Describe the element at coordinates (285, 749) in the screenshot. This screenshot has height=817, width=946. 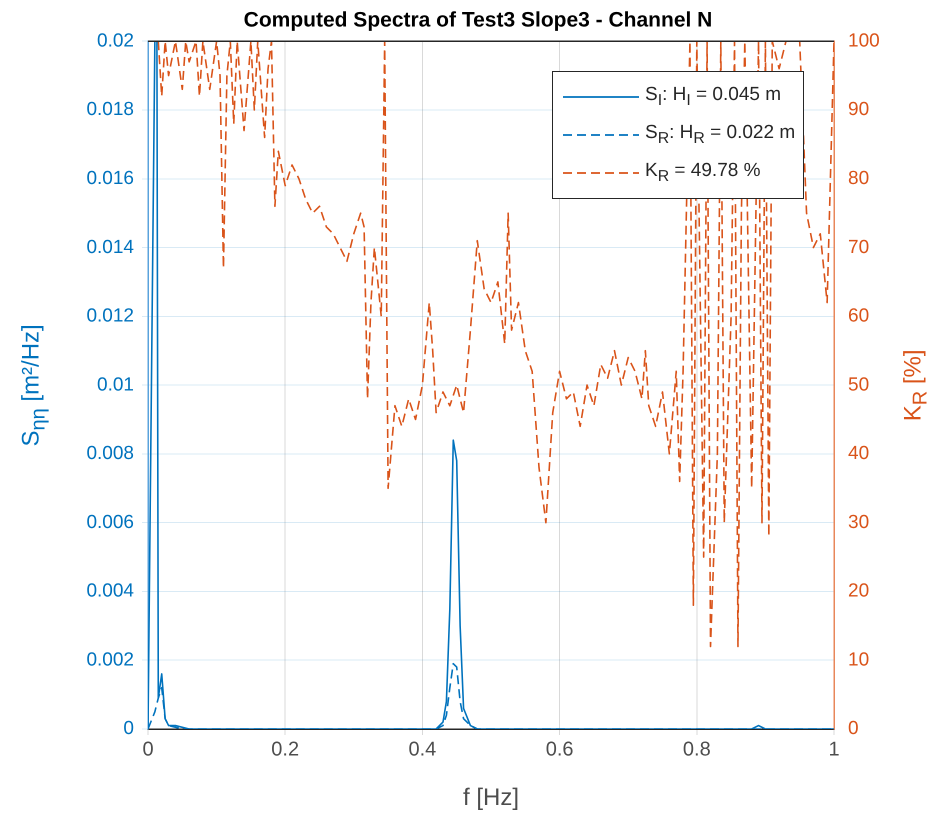
I see `x-tick-label: 0.2` at that location.